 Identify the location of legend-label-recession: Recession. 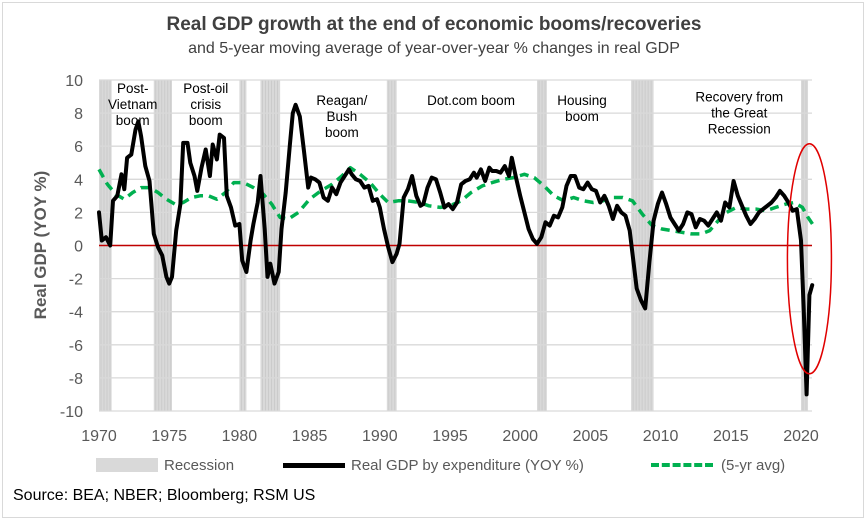
(199, 465).